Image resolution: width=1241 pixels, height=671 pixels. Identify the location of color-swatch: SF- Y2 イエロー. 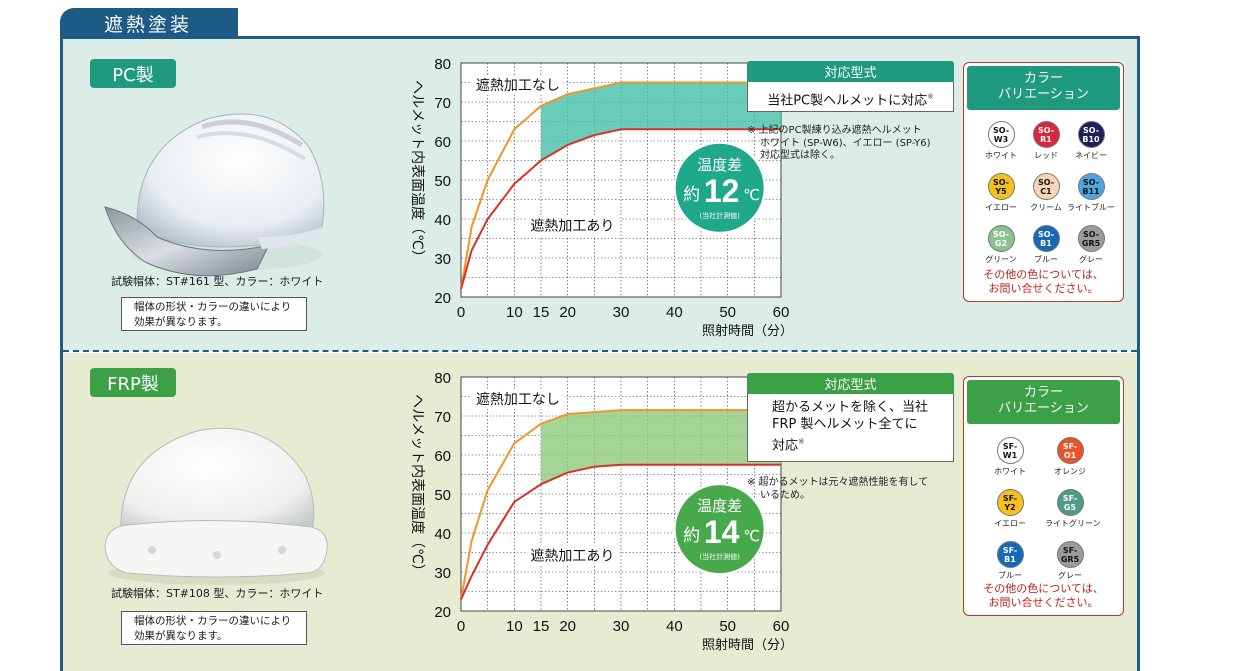
(1010, 509).